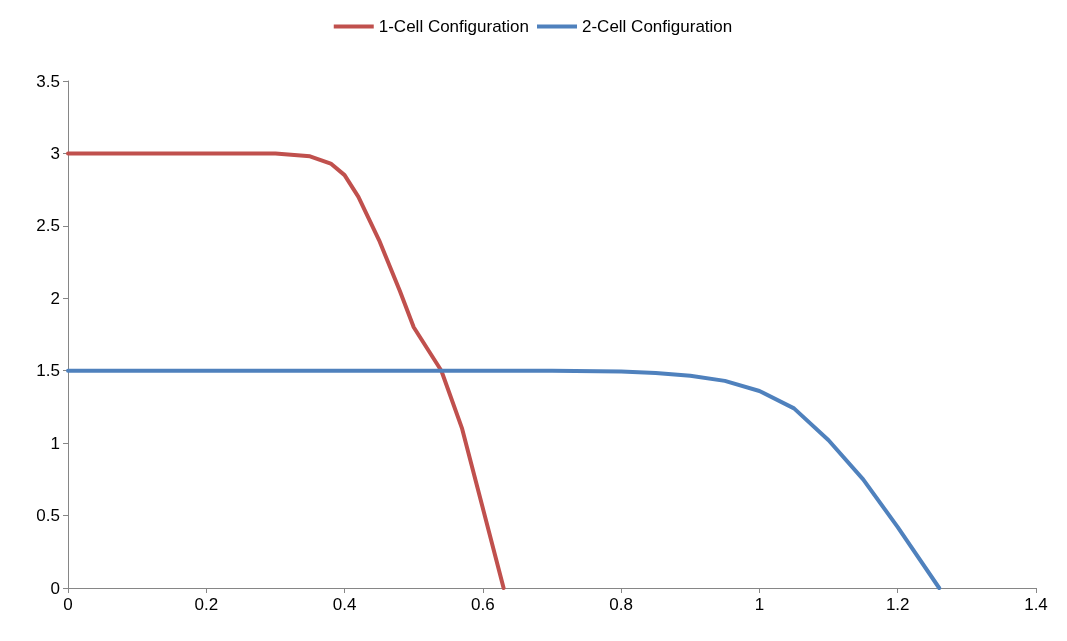  What do you see at coordinates (1036, 604) in the screenshot?
I see `x-tick-label: 1.4` at bounding box center [1036, 604].